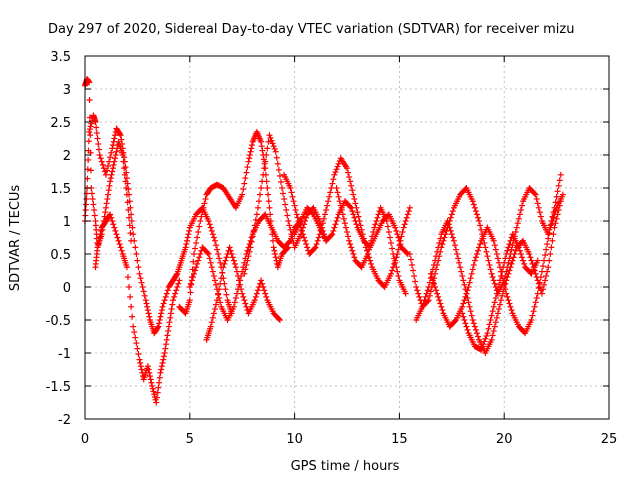 The width and height of the screenshot is (640, 480). What do you see at coordinates (60, 123) in the screenshot?
I see `y-tick-label: 2.5` at bounding box center [60, 123].